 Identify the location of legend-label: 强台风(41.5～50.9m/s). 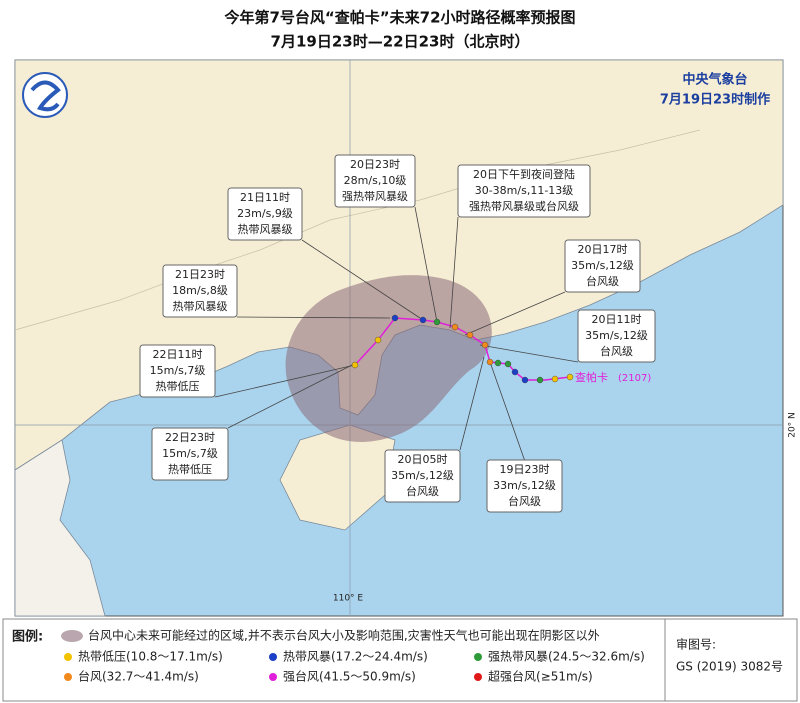
(349, 676).